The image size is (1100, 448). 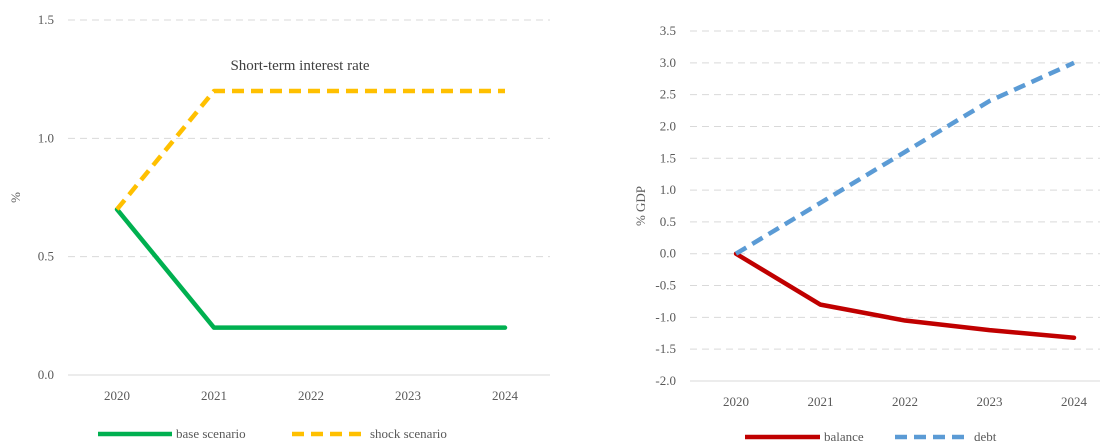 What do you see at coordinates (985, 436) in the screenshot?
I see `legend-label: debt` at bounding box center [985, 436].